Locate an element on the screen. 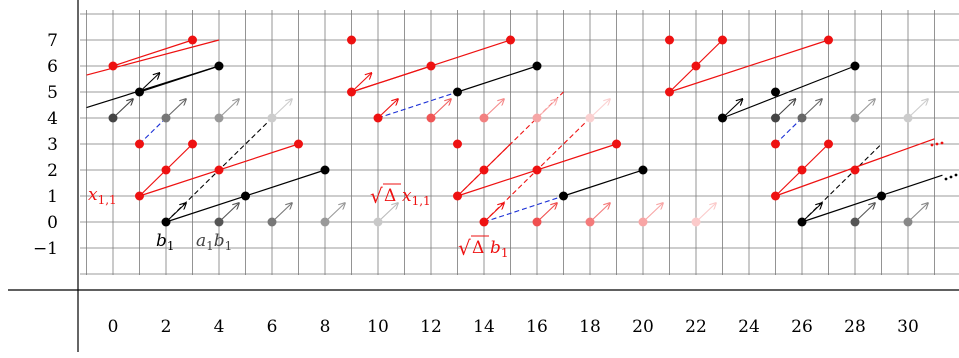  continuation-marks is located at coordinates (944, 161).